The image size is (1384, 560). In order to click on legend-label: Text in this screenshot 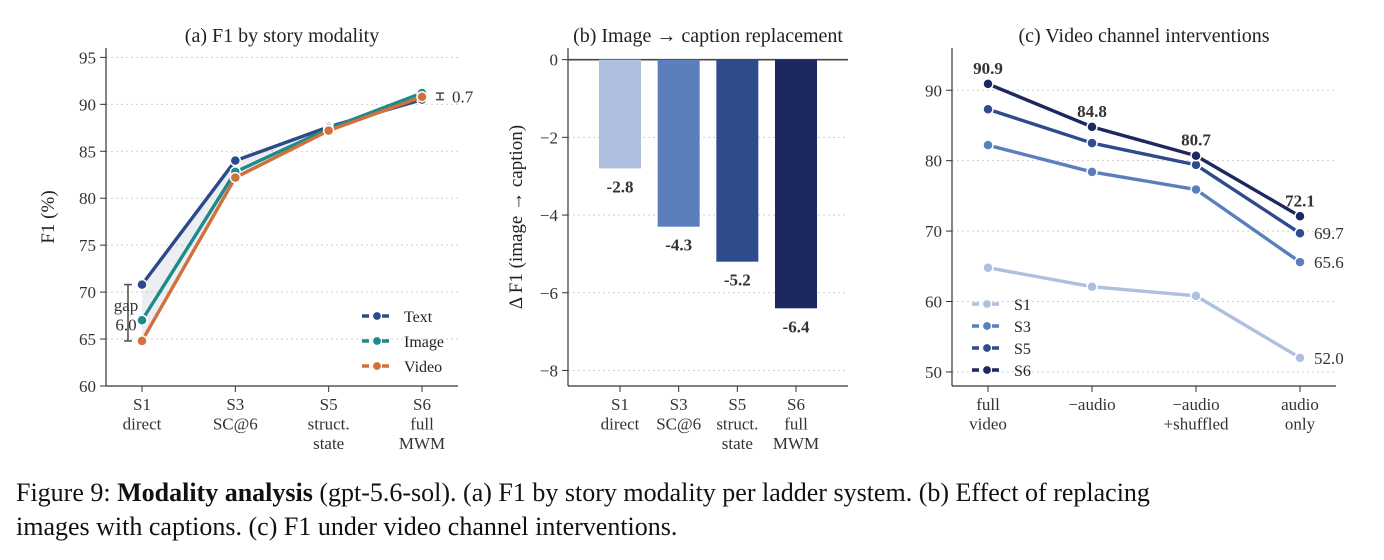, I will do `click(418, 317)`.